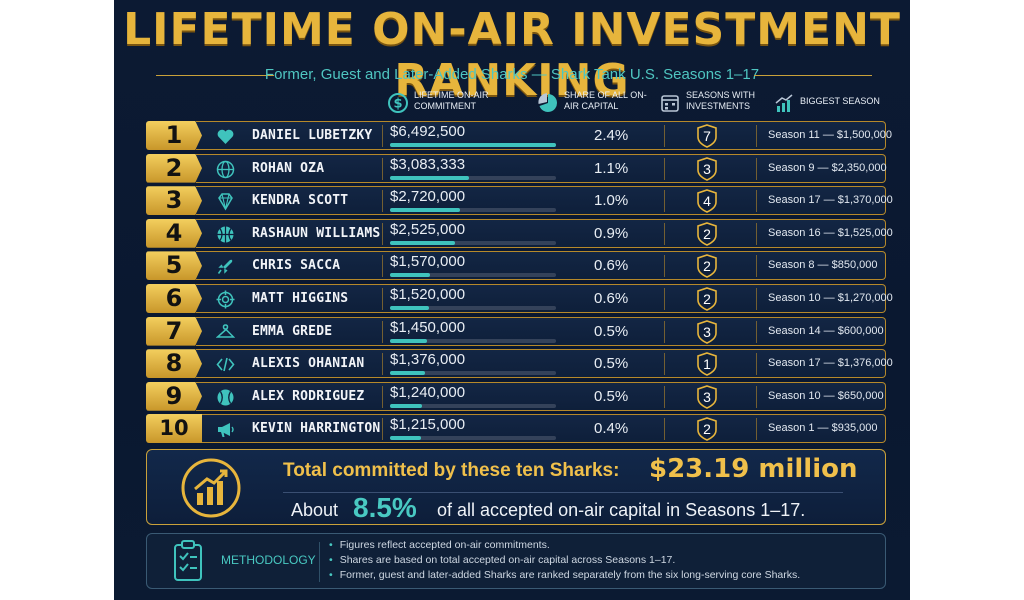  What do you see at coordinates (428, 197) in the screenshot?
I see `commitment-value: $2,720,000` at bounding box center [428, 197].